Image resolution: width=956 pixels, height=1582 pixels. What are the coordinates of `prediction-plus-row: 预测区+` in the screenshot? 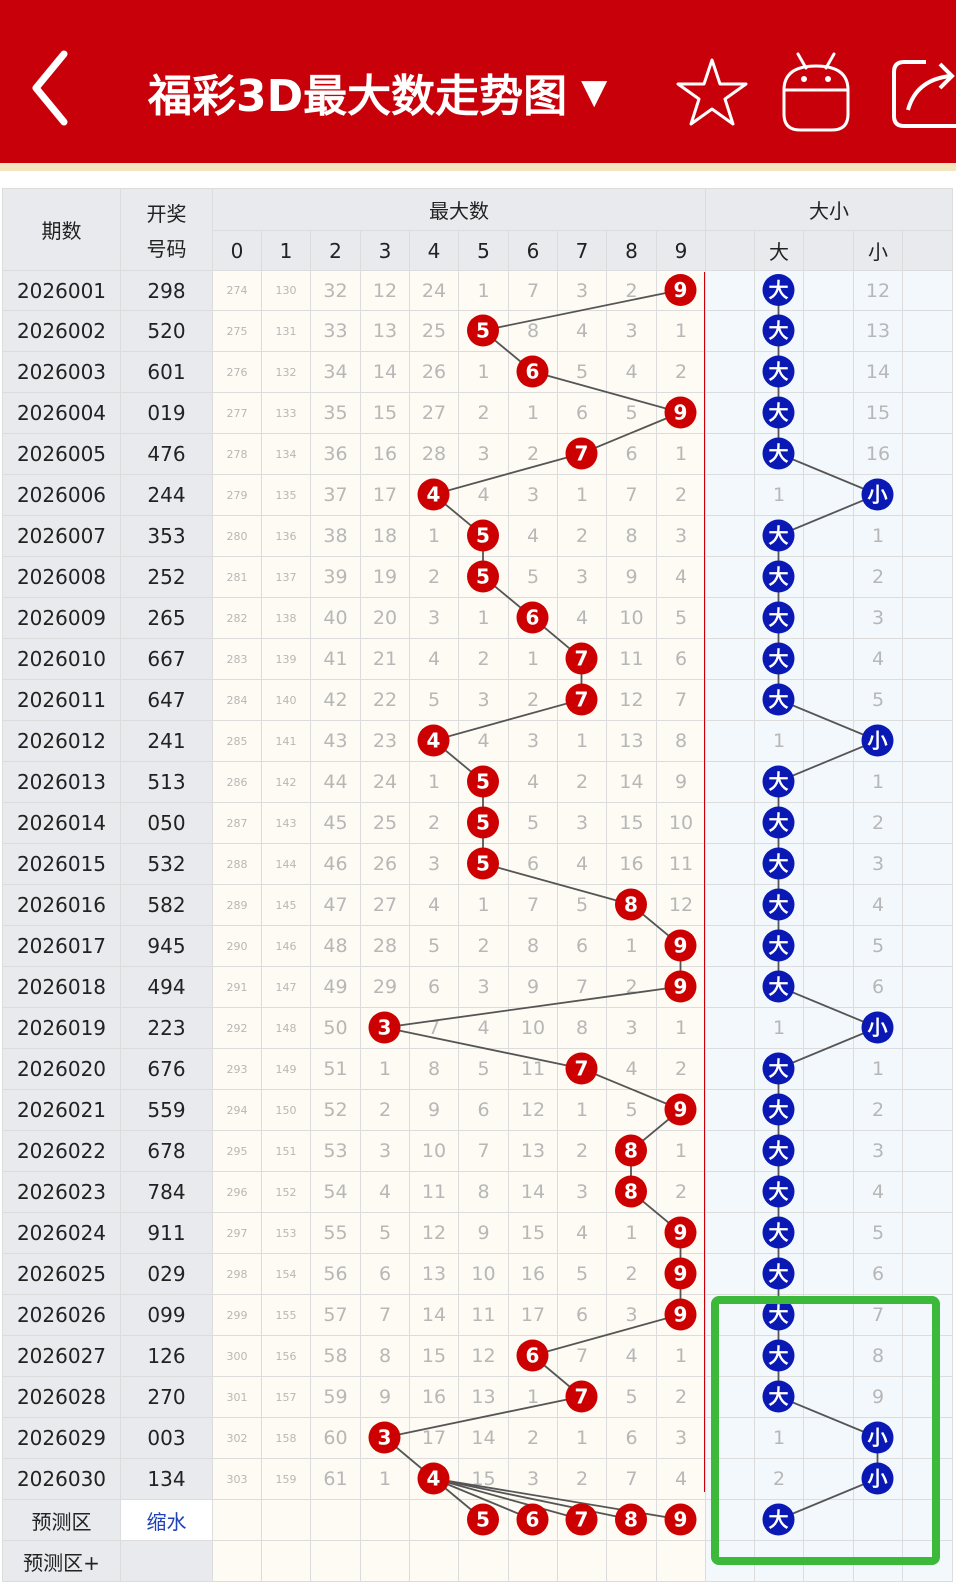 It's located at (477, 1561).